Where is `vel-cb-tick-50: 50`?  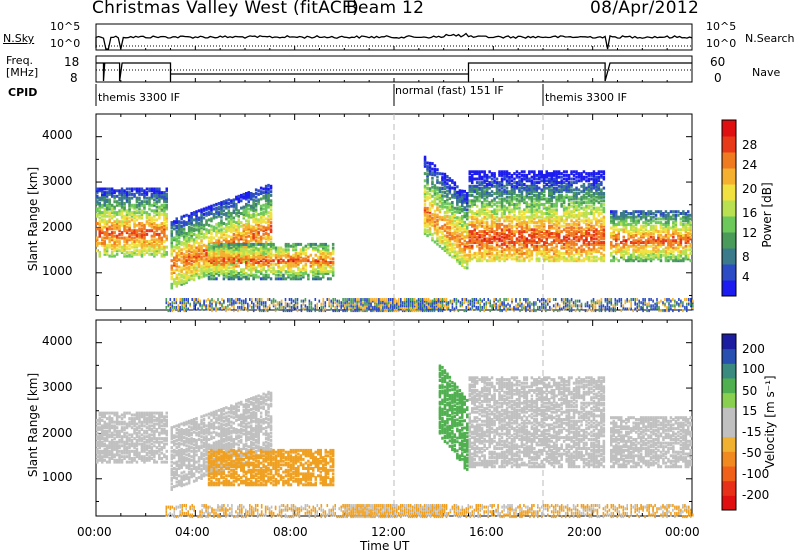 vel-cb-tick-50: 50 is located at coordinates (750, 391).